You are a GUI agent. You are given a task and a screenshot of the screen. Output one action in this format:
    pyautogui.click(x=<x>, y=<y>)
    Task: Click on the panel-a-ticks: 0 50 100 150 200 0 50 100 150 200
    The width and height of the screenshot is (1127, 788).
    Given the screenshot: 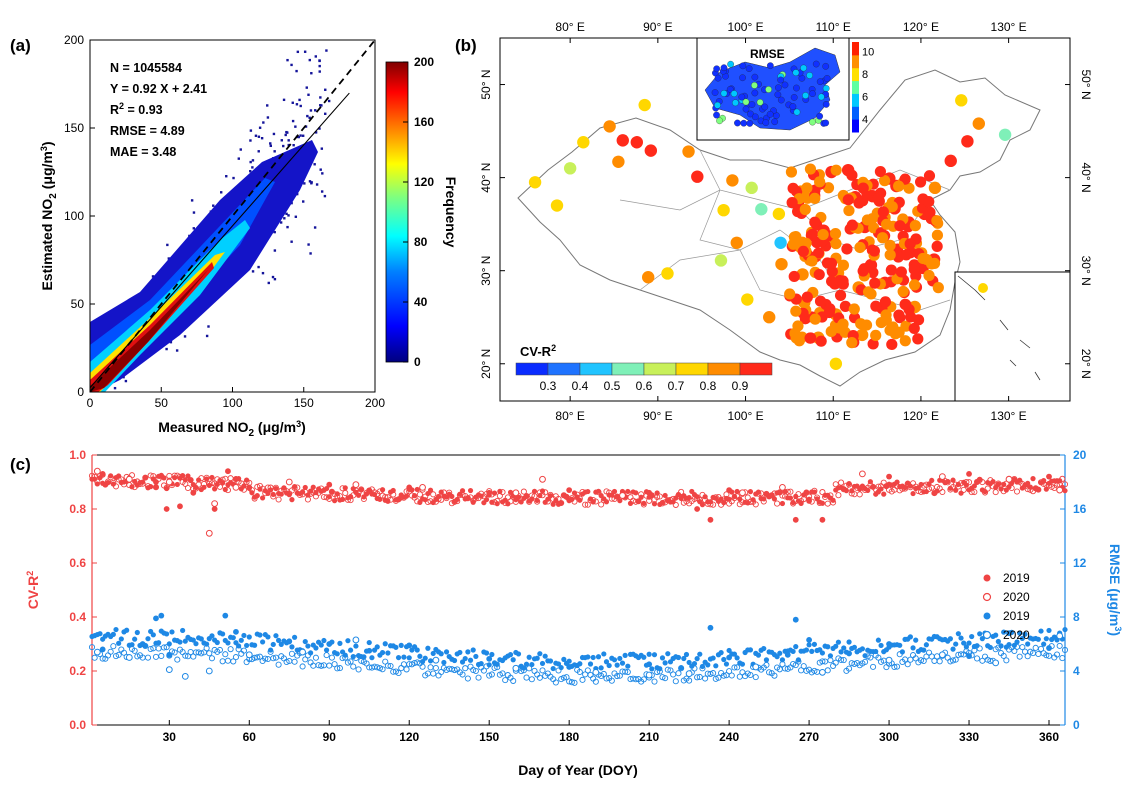 What is the action you would take?
    pyautogui.click(x=224, y=221)
    